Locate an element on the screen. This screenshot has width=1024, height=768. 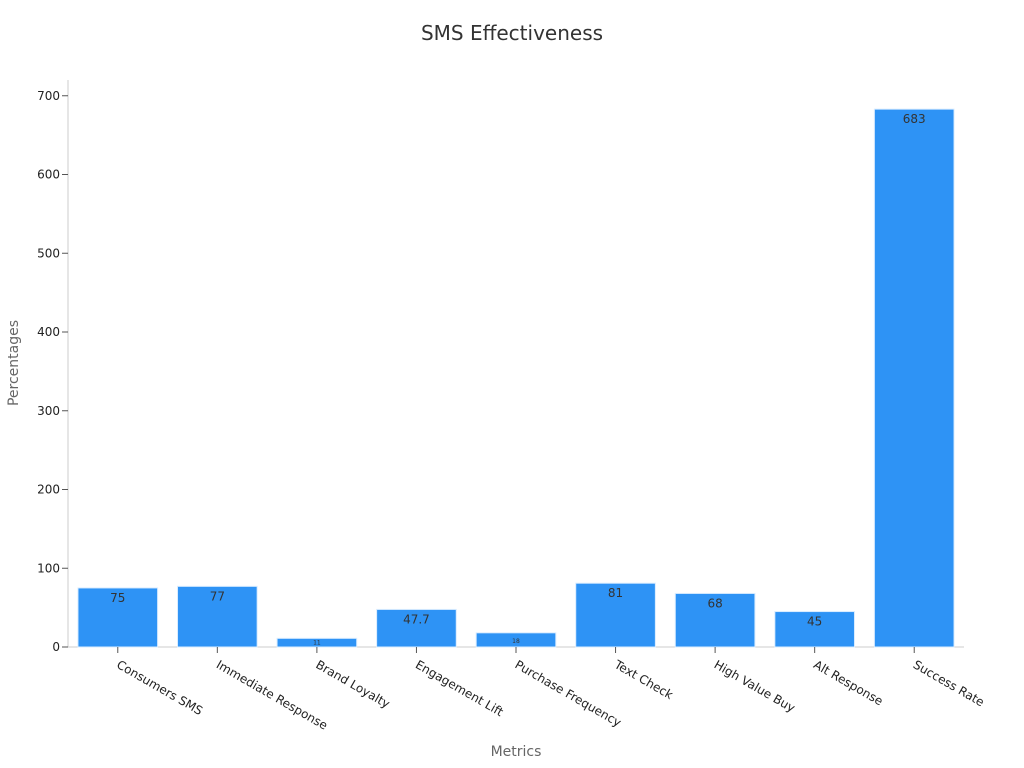
y-tick-label: 300 is located at coordinates (48, 411).